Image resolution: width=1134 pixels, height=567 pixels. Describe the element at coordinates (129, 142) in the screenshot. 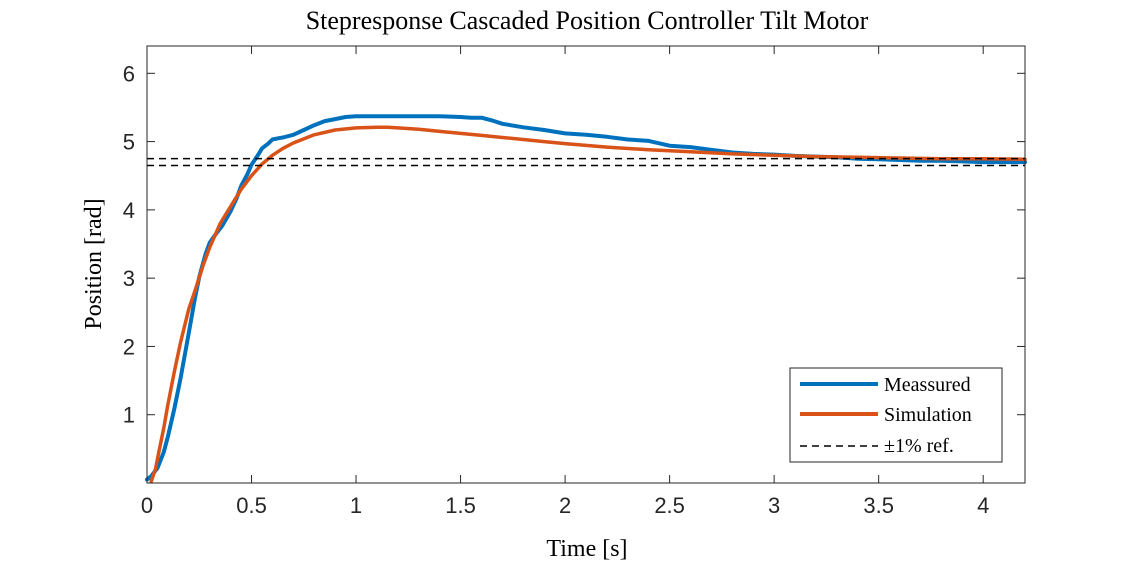

I see `y-tick-label: 5` at that location.